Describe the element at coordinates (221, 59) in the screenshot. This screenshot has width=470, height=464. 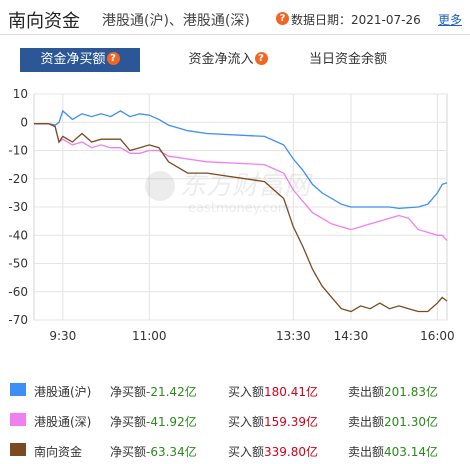
I see `tab-net-inflow-label: 资金净流入` at that location.